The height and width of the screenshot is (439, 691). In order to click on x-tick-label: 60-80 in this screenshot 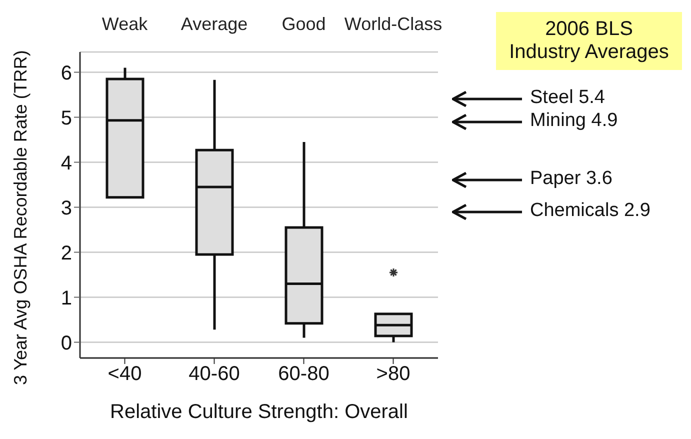, I will do `click(304, 374)`.